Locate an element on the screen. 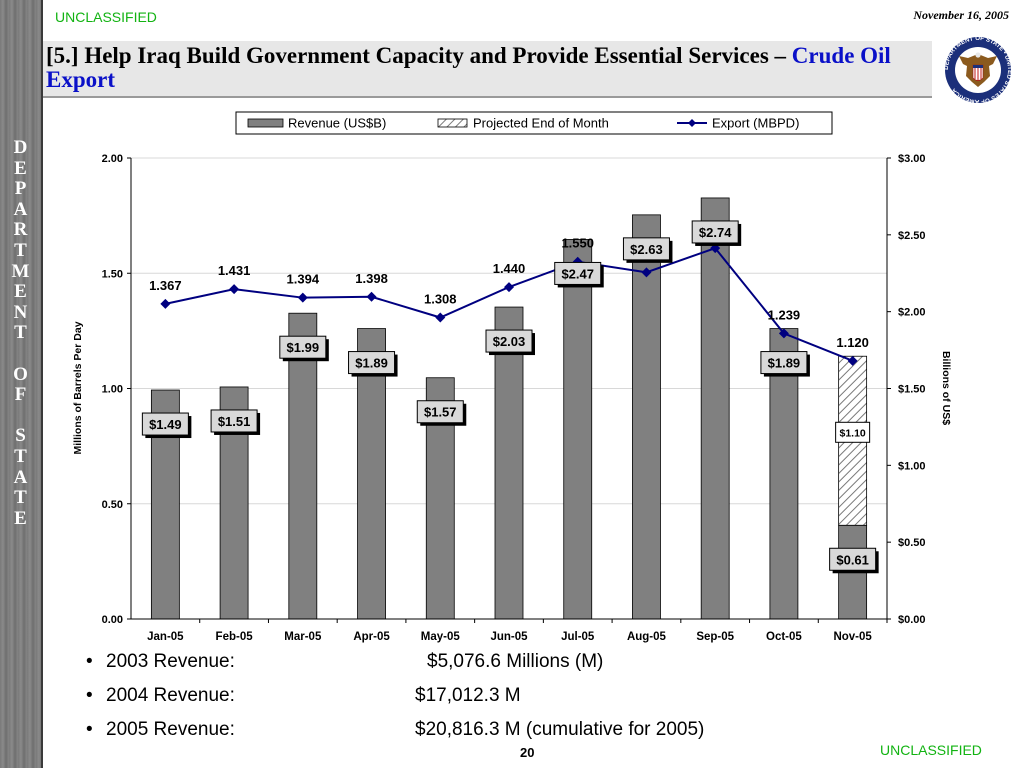  sidebar-letter: N is located at coordinates (20, 312).